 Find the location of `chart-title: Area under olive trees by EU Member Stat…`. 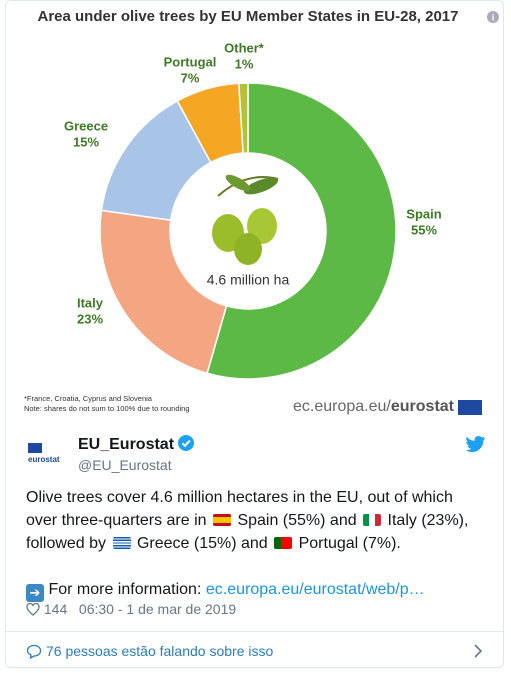

chart-title: Area under olive trees by EU Member Stat… is located at coordinates (247, 16).